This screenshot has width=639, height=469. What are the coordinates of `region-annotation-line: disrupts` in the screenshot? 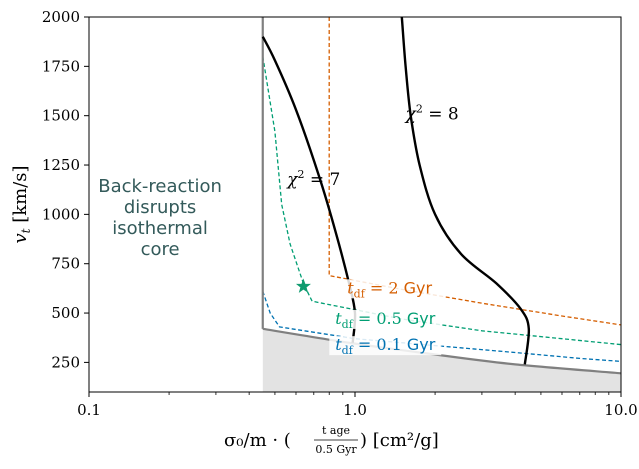 It's located at (160, 207).